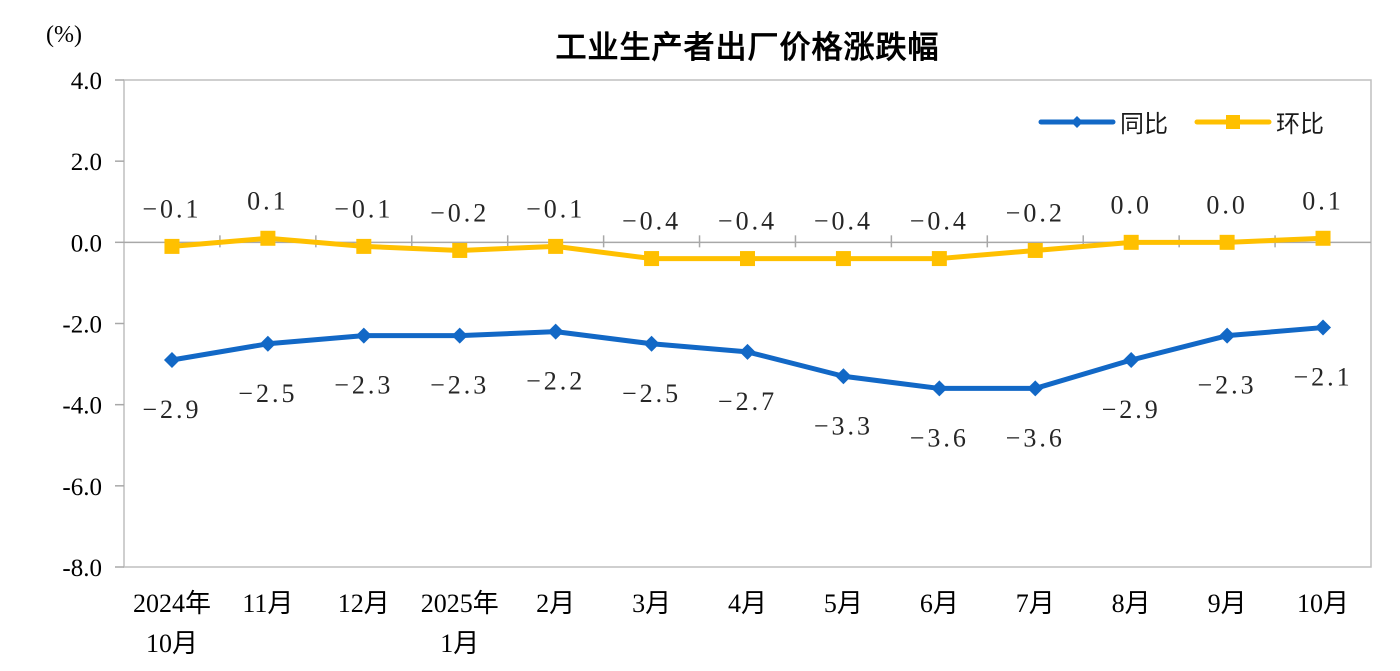 The height and width of the screenshot is (671, 1400). I want to click on data-label: −2.2, so click(555, 381).